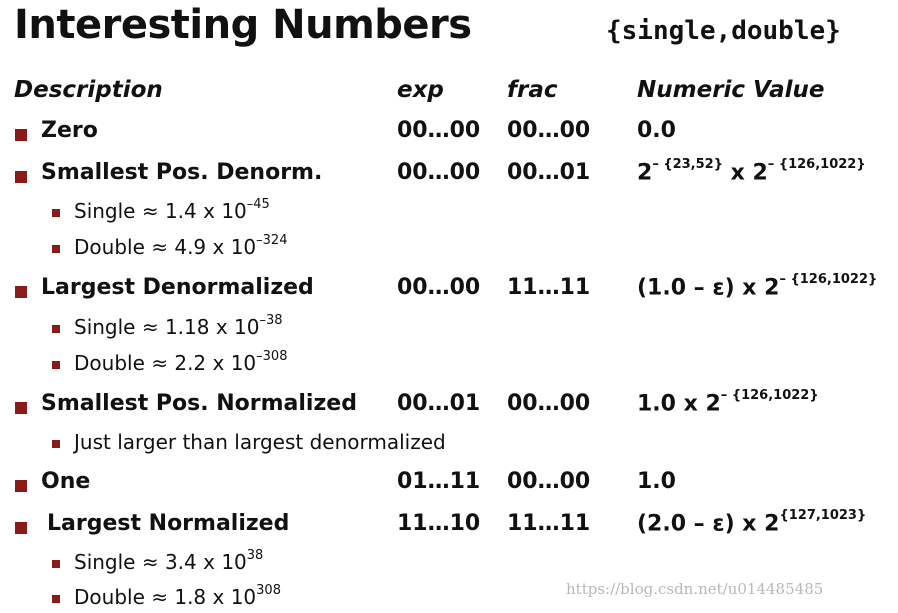 The width and height of the screenshot is (898, 613). I want to click on row-one: One 01…11 00…00 1.0, so click(449, 484).